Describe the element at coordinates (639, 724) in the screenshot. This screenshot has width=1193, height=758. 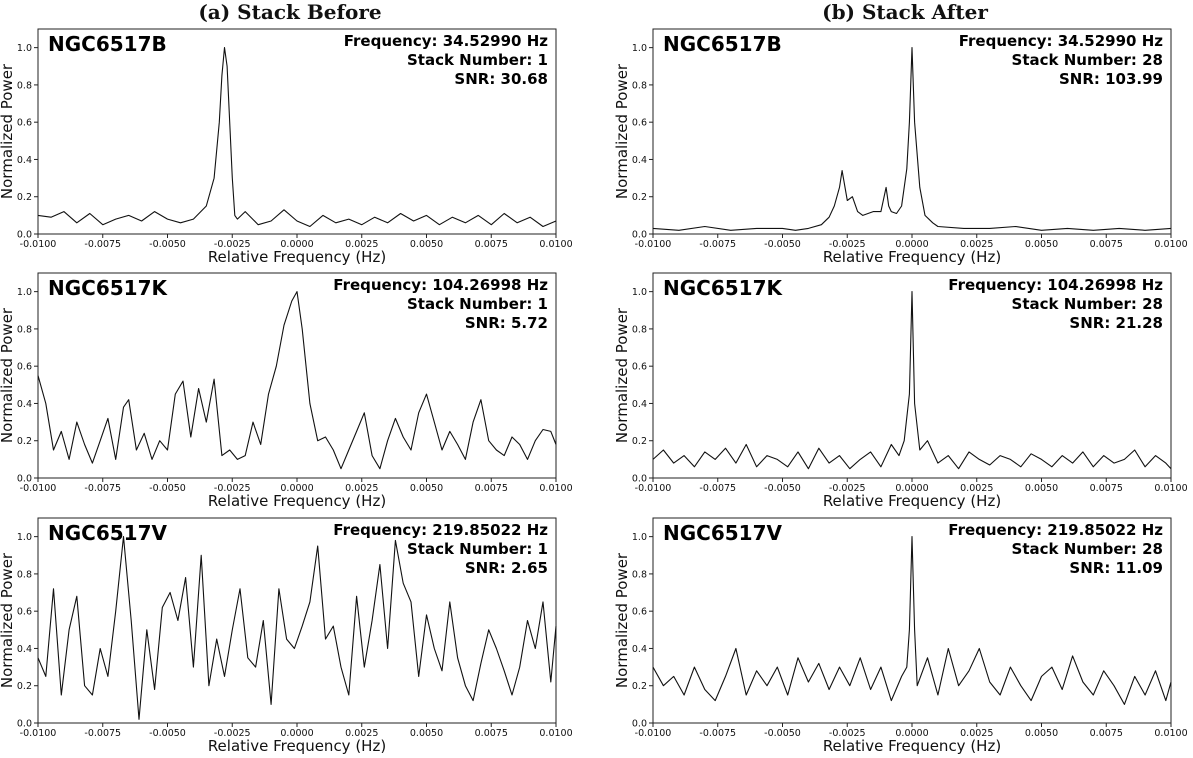
I see `panel-after-2-ytick-label: 0.0` at that location.